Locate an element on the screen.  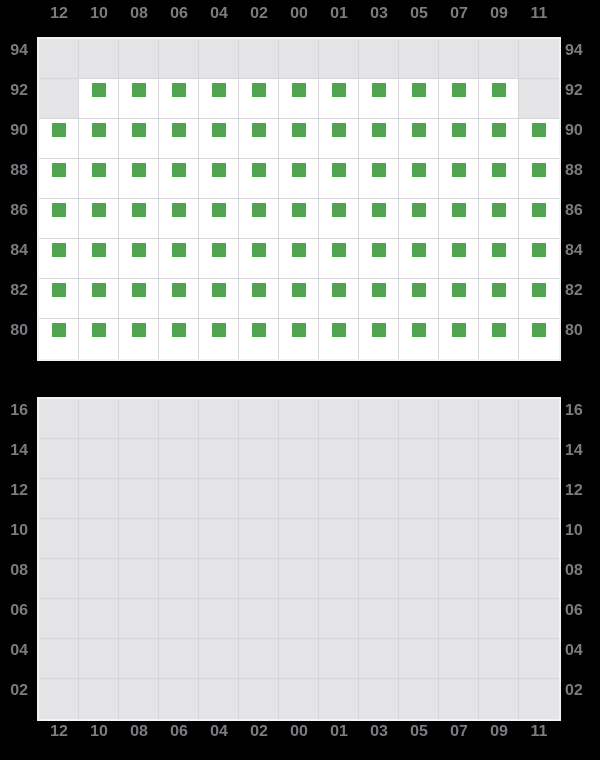
bottom-column-label: 02 is located at coordinates (259, 731).